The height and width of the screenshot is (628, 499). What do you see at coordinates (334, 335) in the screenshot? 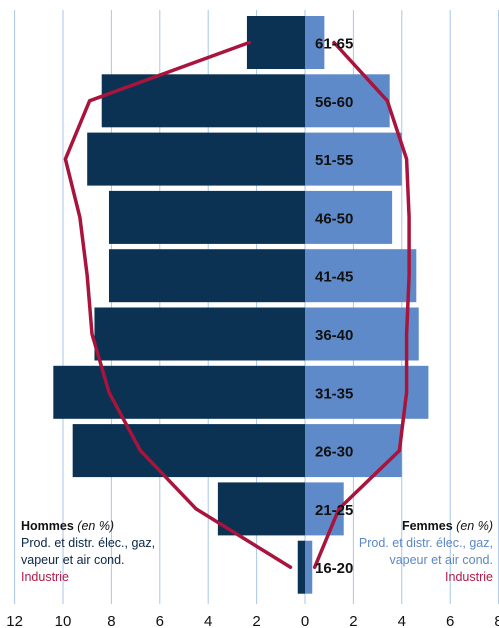
I see `age-label-36-40: 36-40` at bounding box center [334, 335].